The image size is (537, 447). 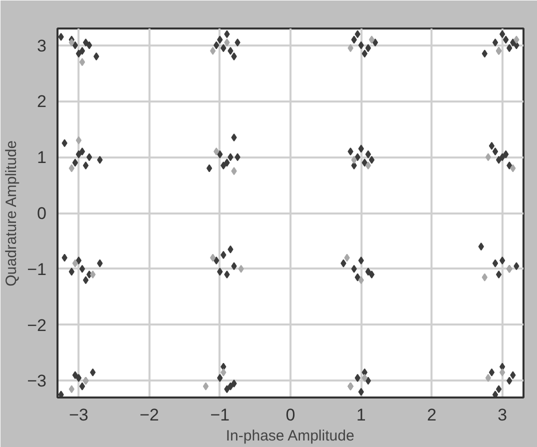 What do you see at coordinates (220, 415) in the screenshot?
I see `x-tick-label: −1` at bounding box center [220, 415].